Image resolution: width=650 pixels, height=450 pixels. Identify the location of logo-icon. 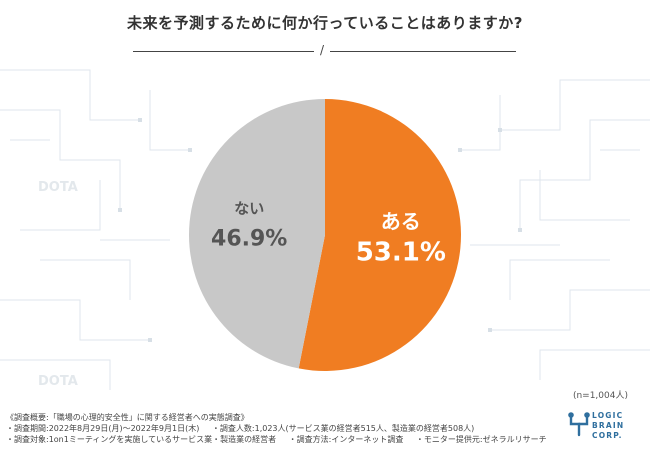
(579, 424).